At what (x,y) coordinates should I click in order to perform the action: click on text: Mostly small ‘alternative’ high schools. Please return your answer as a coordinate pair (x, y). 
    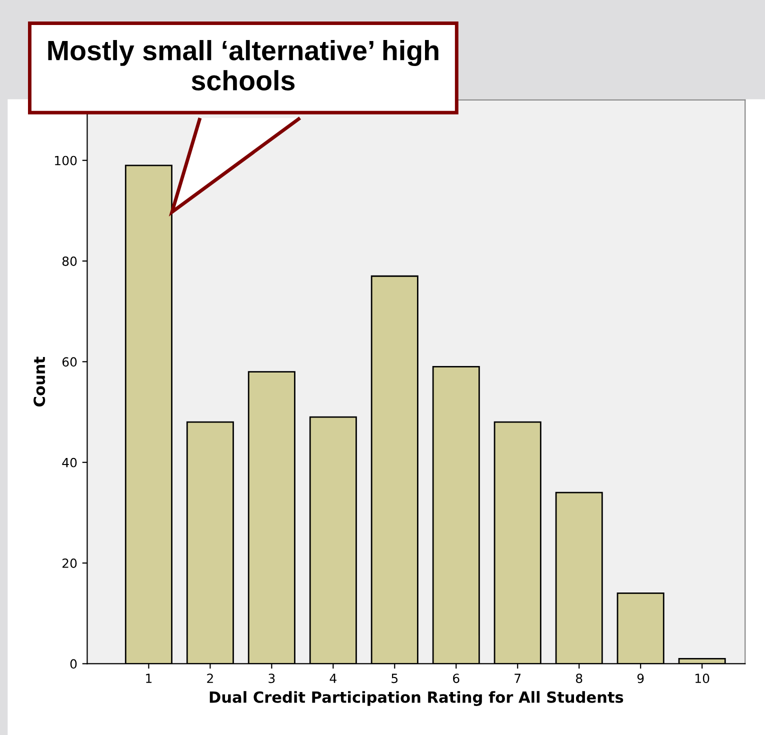
    Looking at the image, I should click on (243, 65).